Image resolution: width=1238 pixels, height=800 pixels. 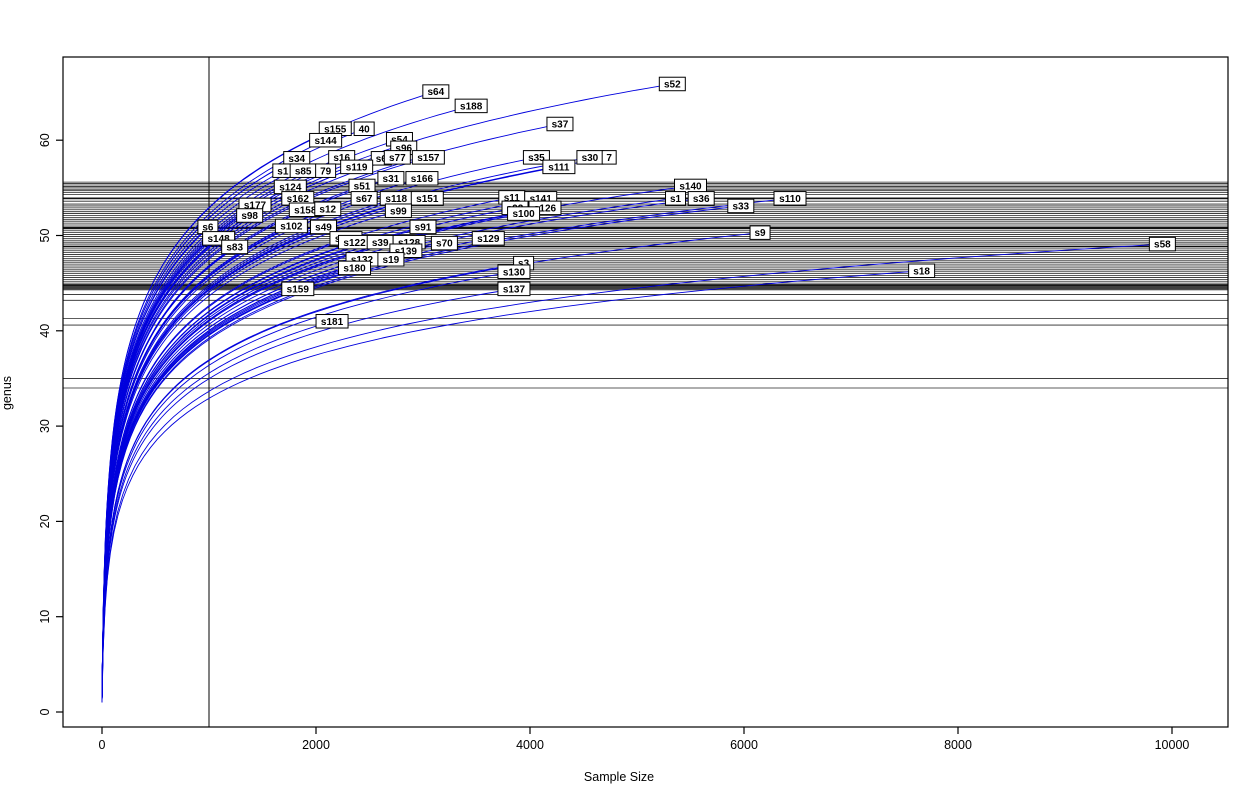 I want to click on sample-label-text: s137, so click(x=514, y=289).